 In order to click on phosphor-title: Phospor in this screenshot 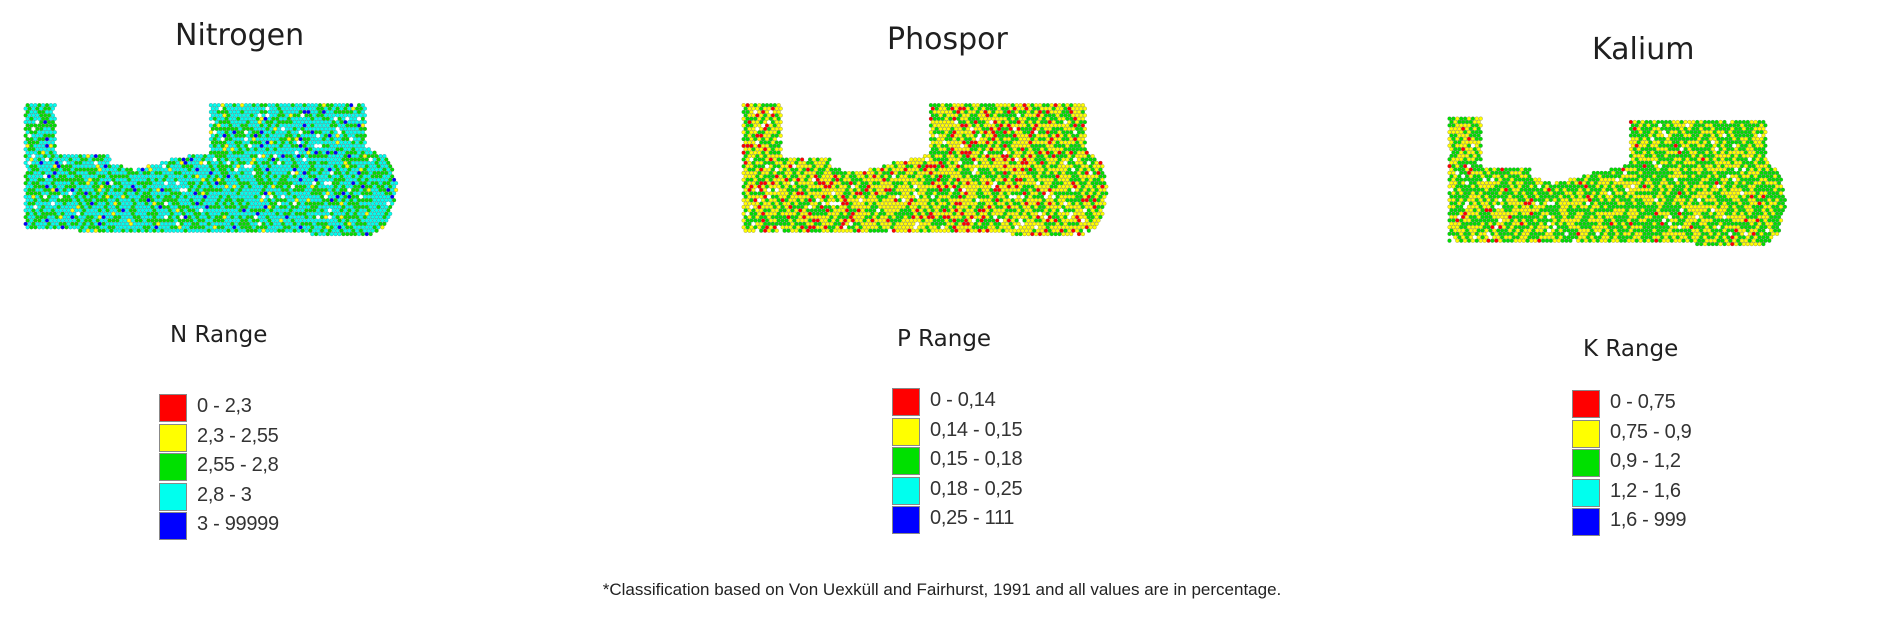, I will do `click(947, 39)`.